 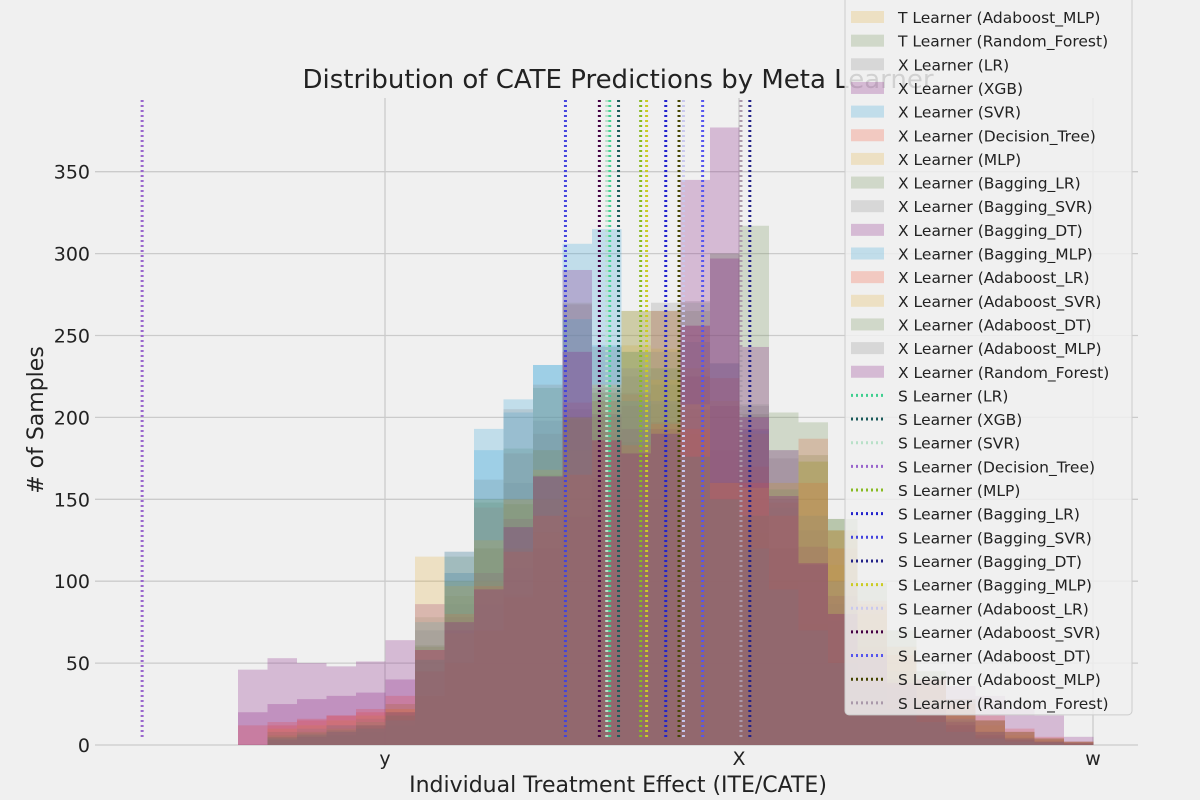 I want to click on legend-label: S Learner (Adaboost_LR), so click(x=993, y=609).